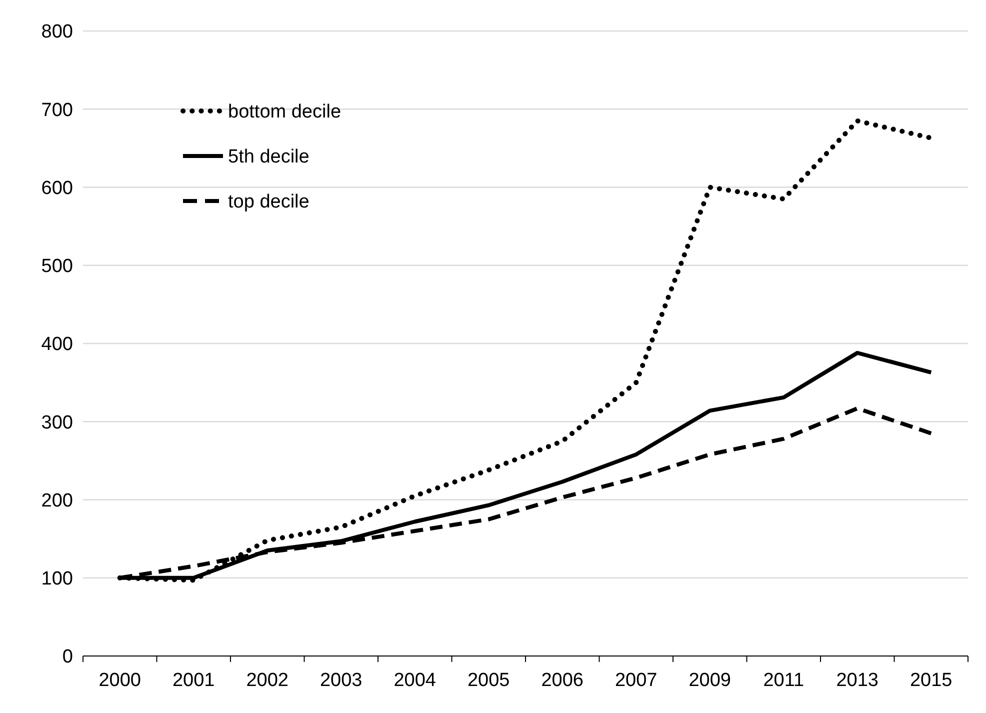 The height and width of the screenshot is (713, 986). Describe the element at coordinates (67, 657) in the screenshot. I see `y-tick-label: 0` at that location.